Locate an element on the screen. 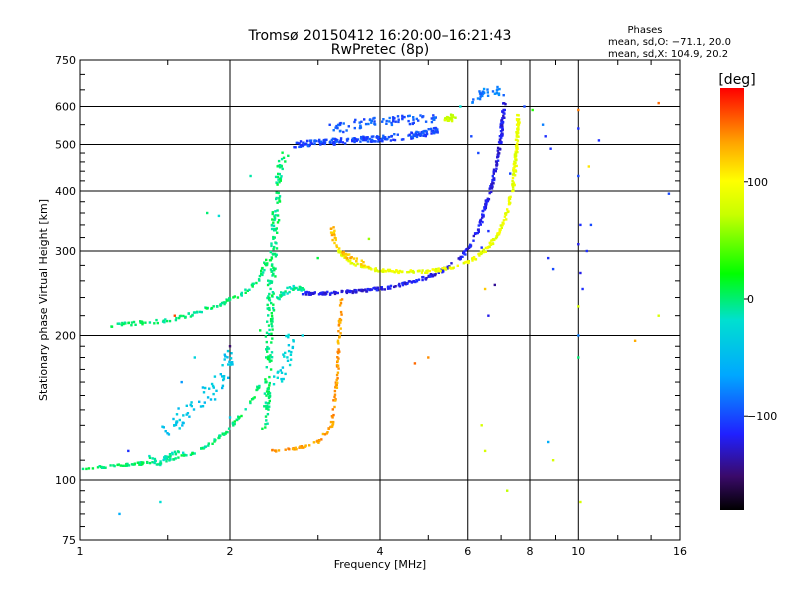 Image resolution: width=800 pixels, height=600 pixels. y-tick-label: 400 is located at coordinates (65, 191).